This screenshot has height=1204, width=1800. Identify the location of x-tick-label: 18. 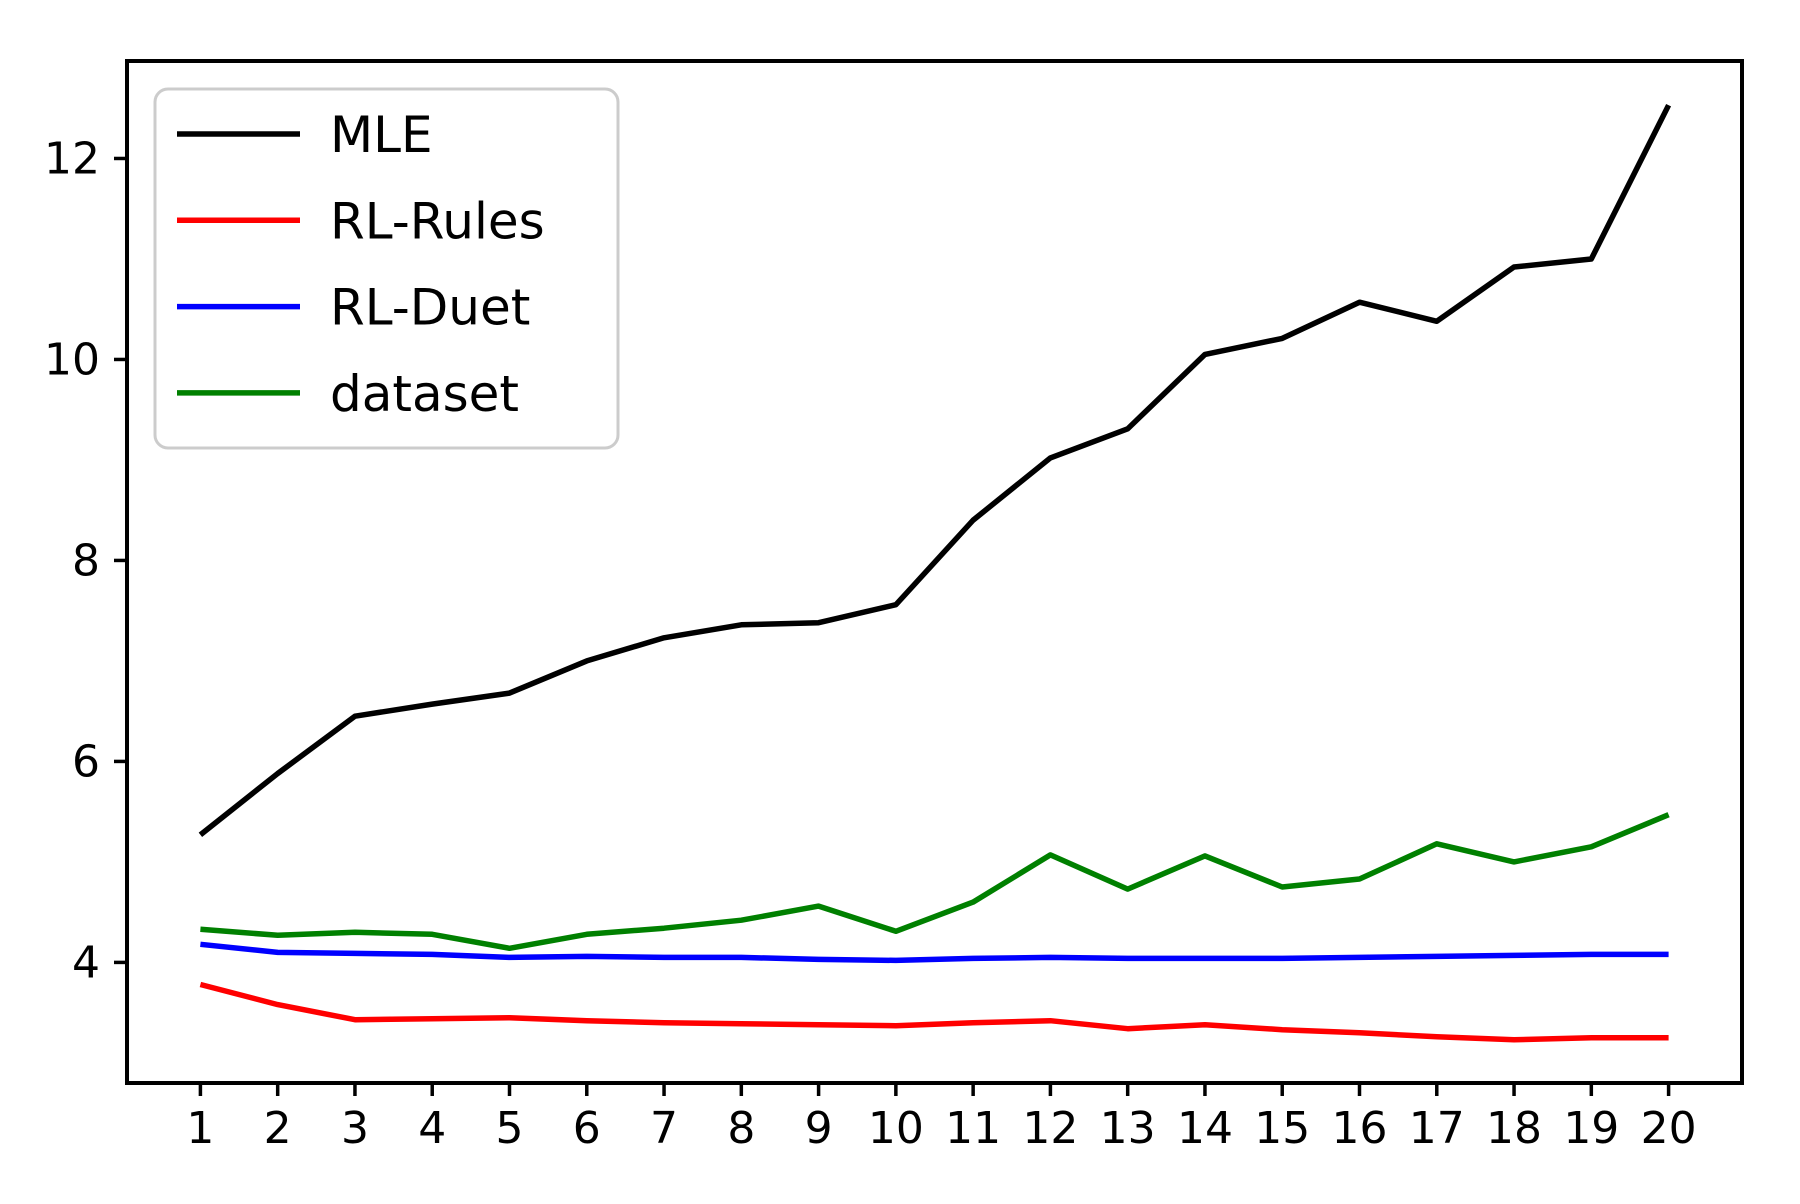
(1514, 1128).